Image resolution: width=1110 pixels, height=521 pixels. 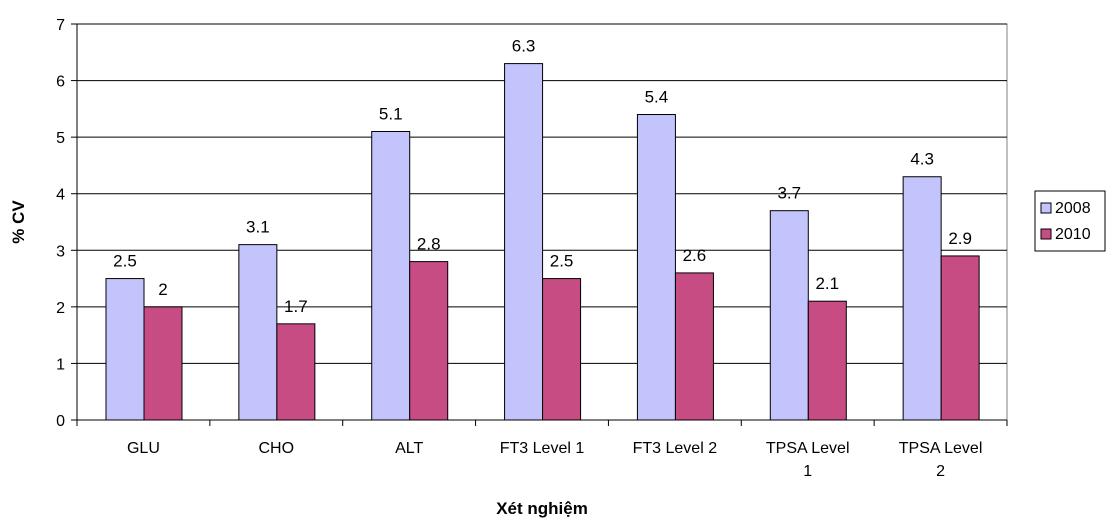 What do you see at coordinates (1046, 208) in the screenshot?
I see `legend-swatch-2008` at bounding box center [1046, 208].